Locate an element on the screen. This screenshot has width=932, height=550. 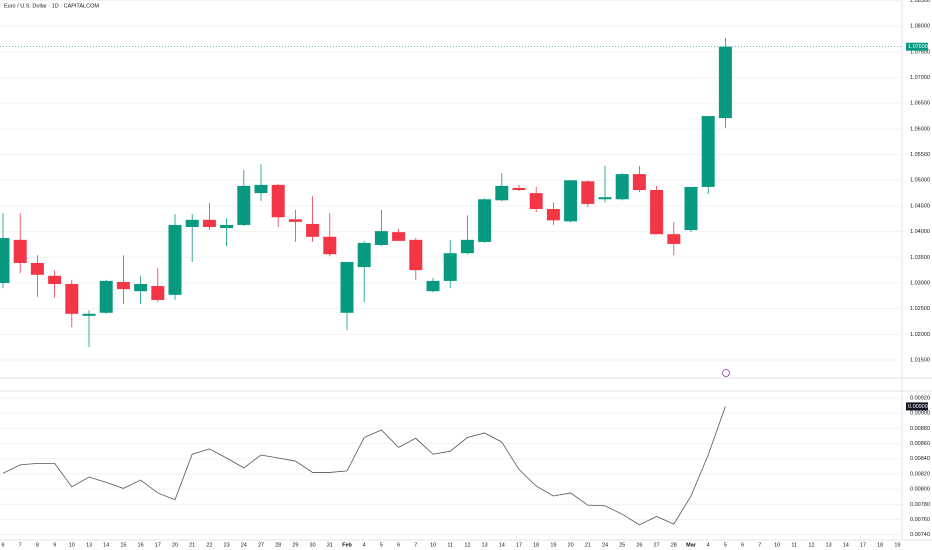
chart-title: Euro / U.S. Dollar · 1D · CAPITALCOM is located at coordinates (51, 6).